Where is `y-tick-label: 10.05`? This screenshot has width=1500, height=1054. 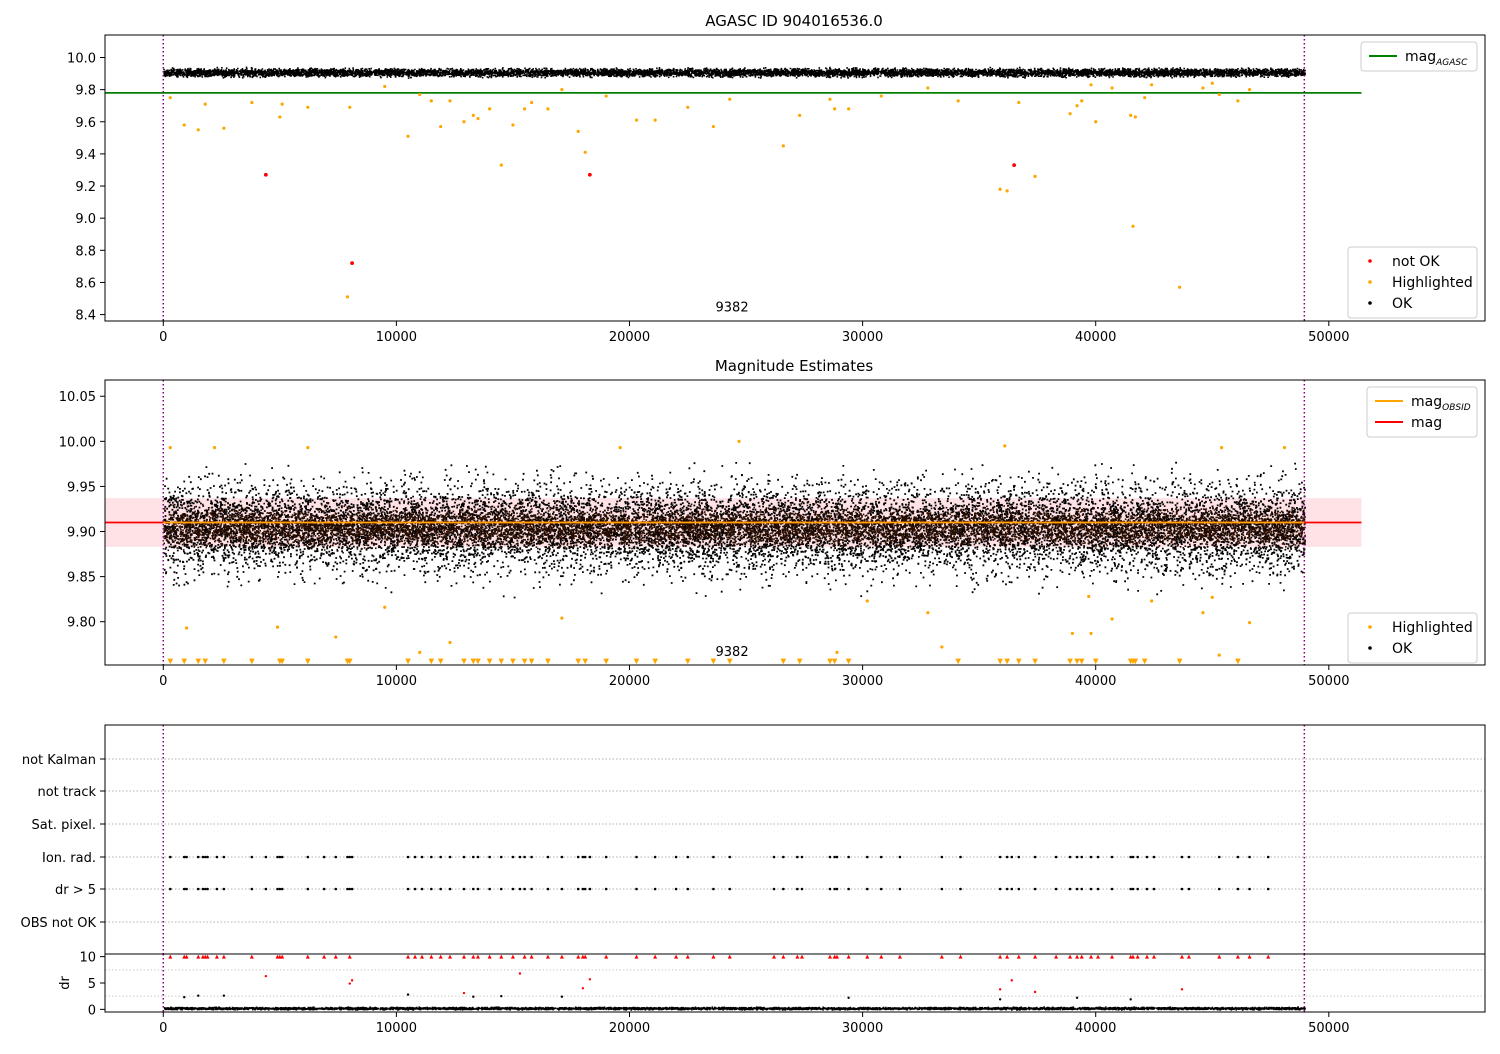 y-tick-label: 10.05 is located at coordinates (77, 397).